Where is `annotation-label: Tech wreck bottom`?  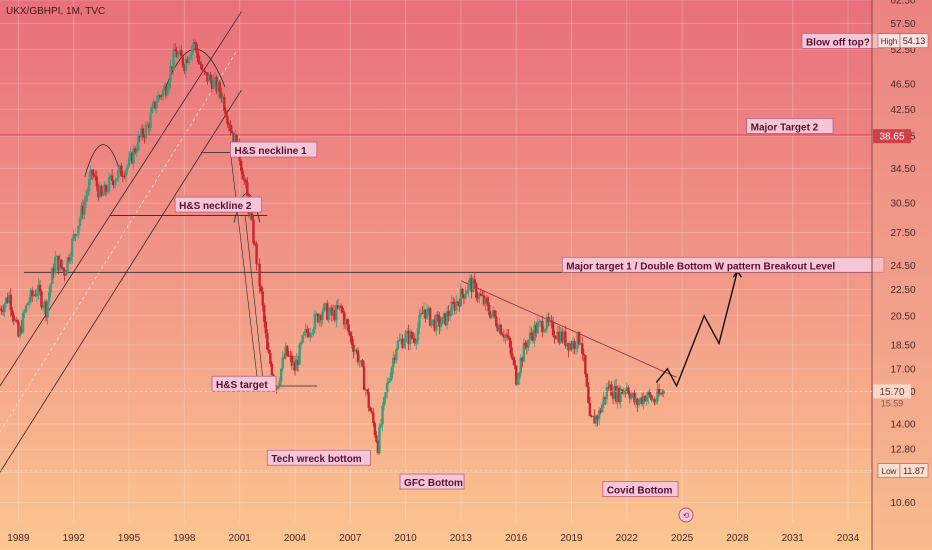 annotation-label: Tech wreck bottom is located at coordinates (318, 457).